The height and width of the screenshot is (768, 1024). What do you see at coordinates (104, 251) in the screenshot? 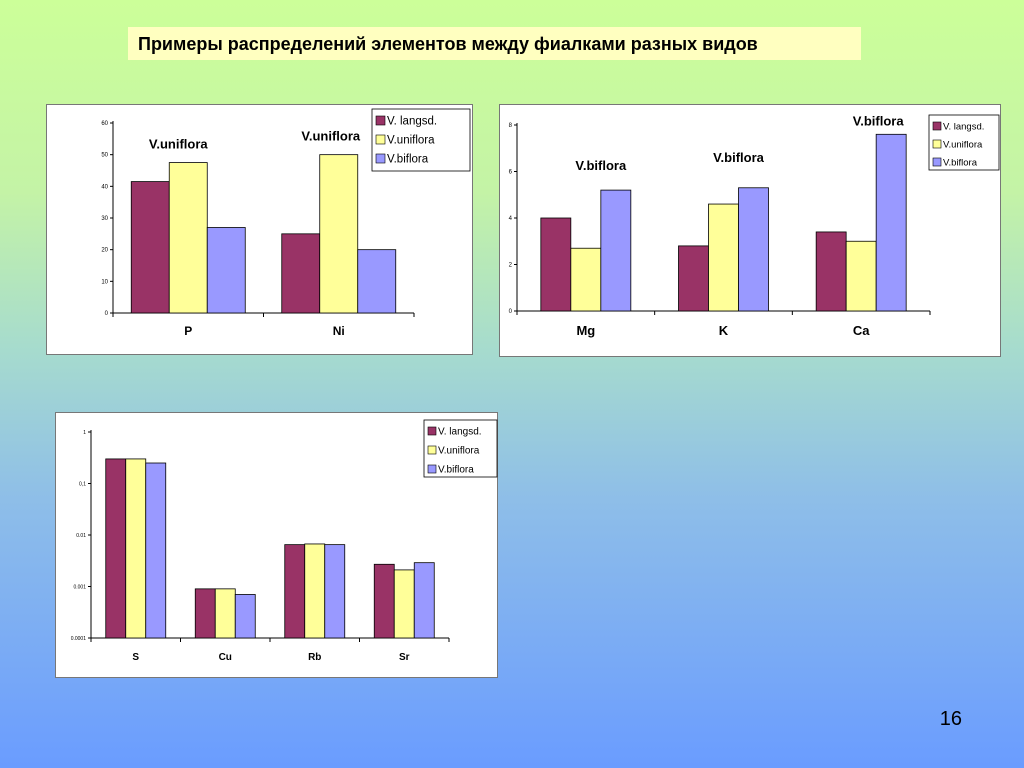
I see `y-tick-label: 20` at bounding box center [104, 251].